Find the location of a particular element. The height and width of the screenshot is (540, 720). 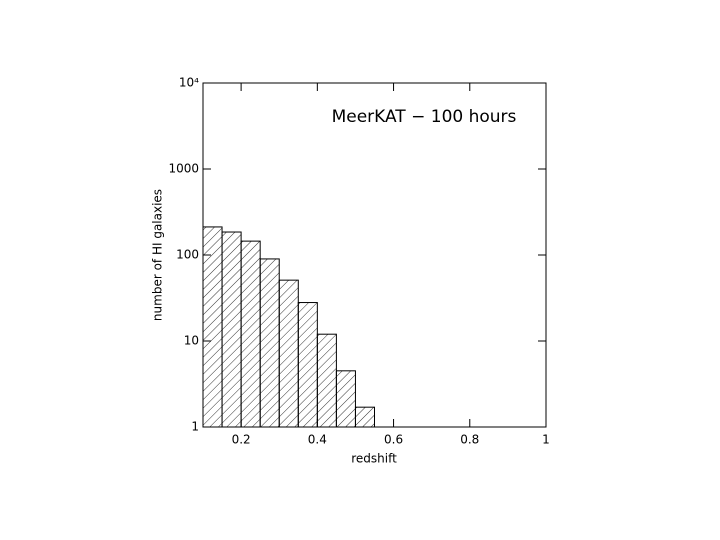

y-tick-label: 100 is located at coordinates (187, 255).